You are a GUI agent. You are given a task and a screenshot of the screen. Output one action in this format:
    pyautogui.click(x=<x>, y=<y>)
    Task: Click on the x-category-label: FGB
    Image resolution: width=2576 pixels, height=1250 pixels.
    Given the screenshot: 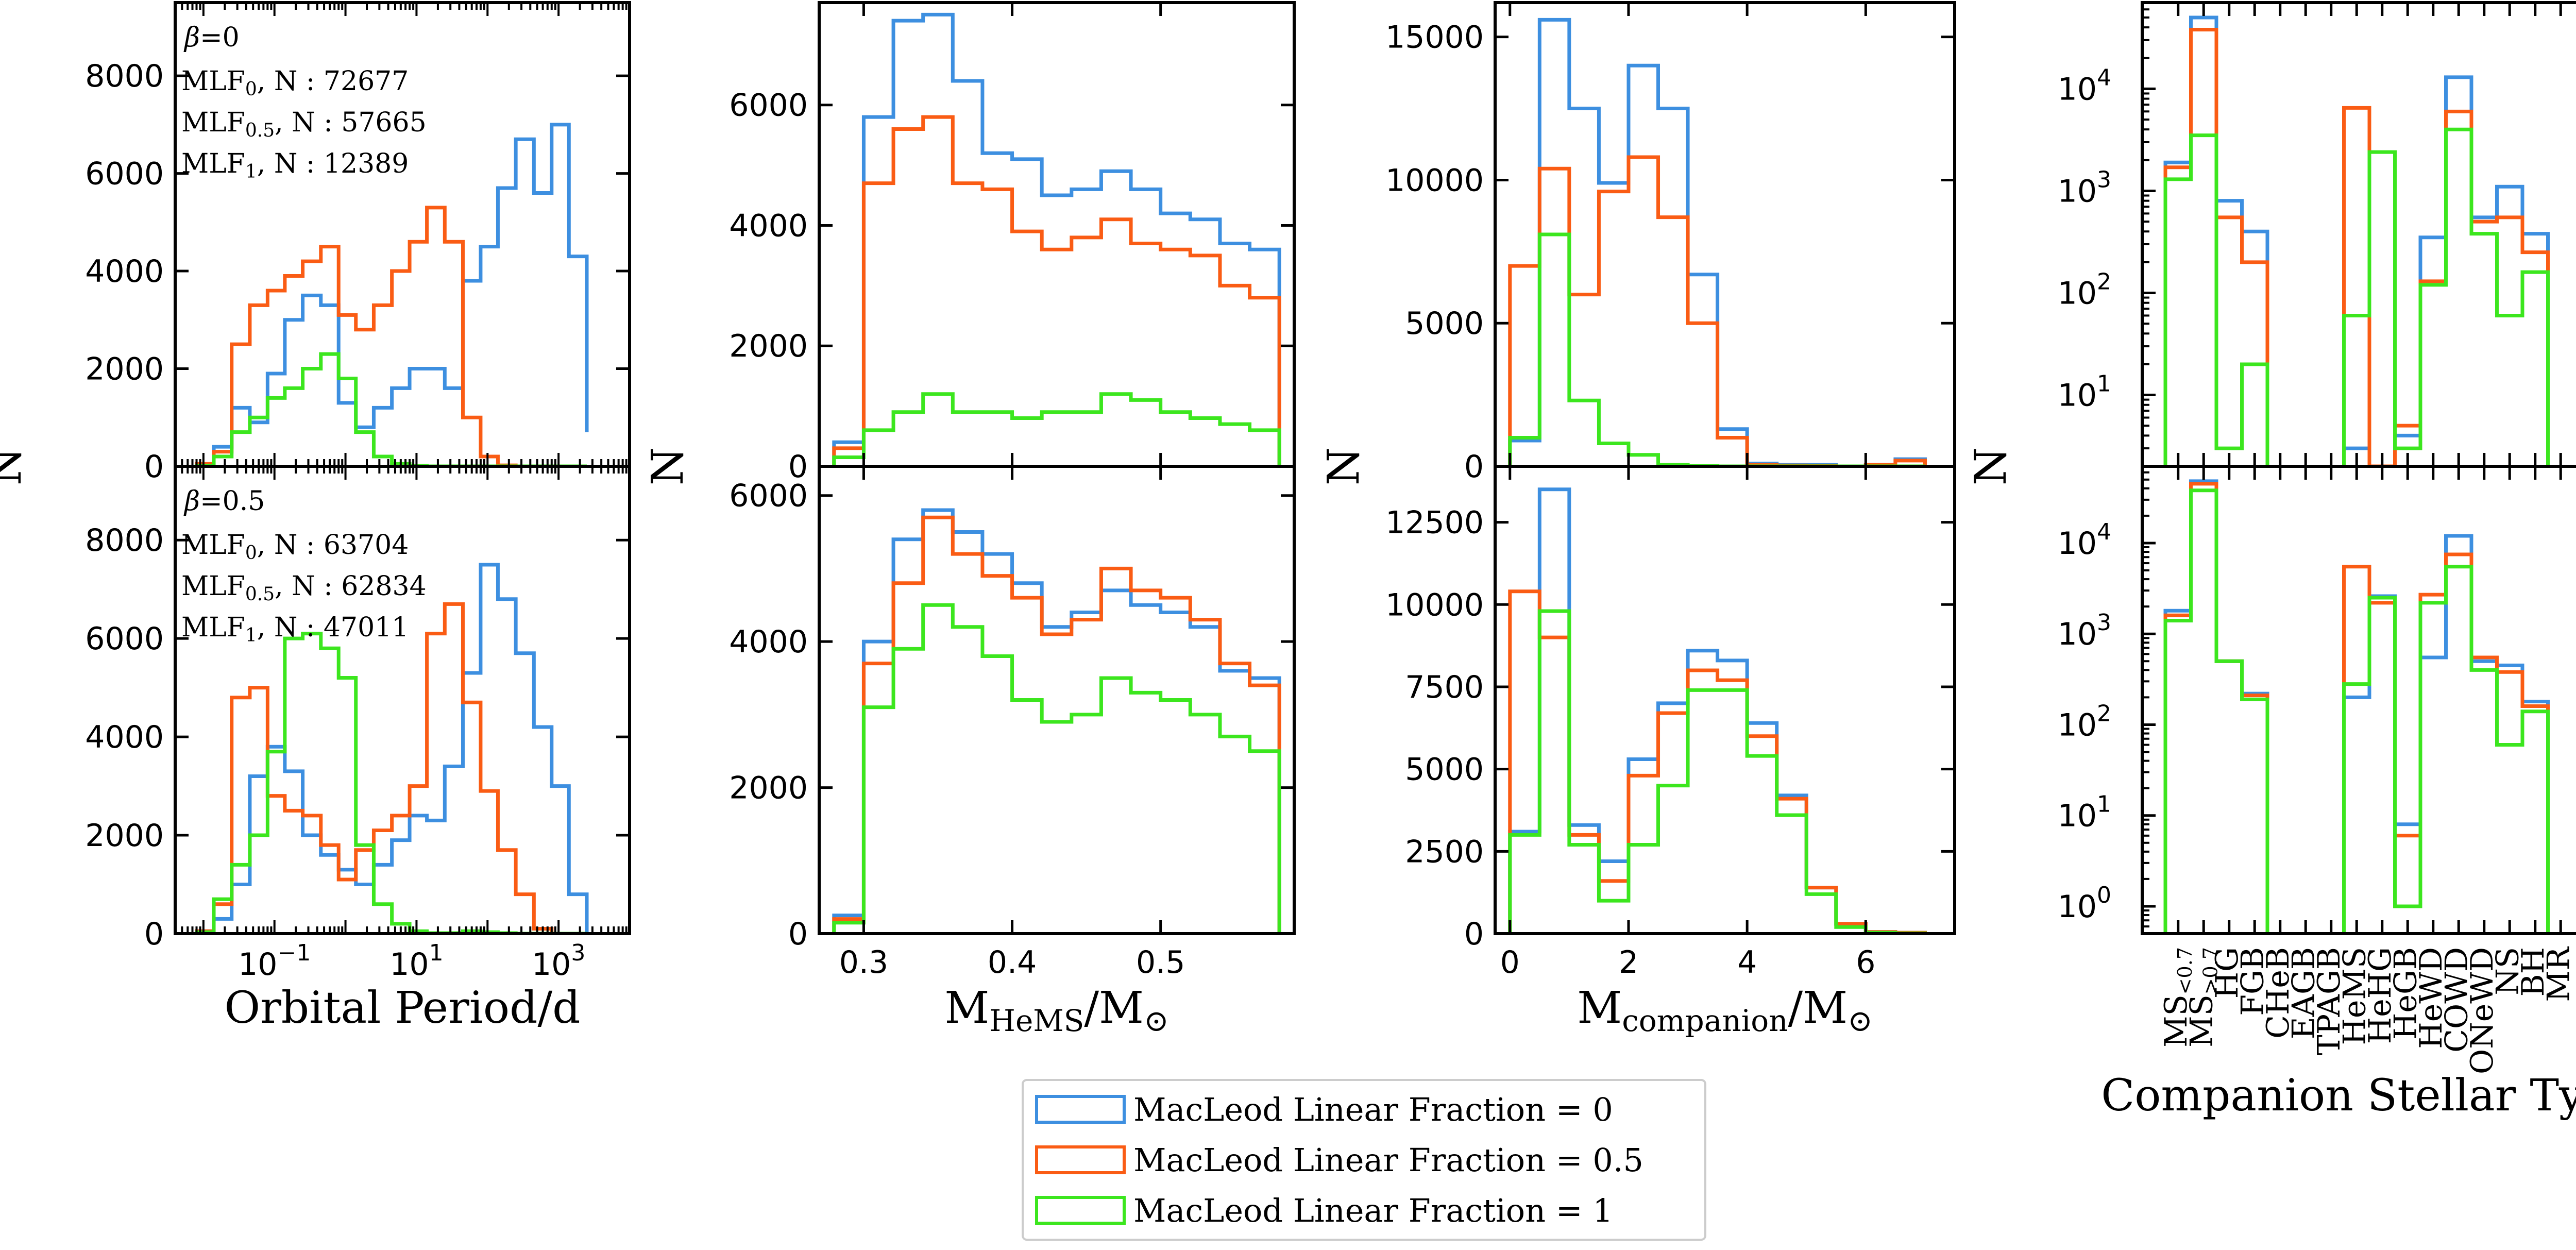 What is the action you would take?
    pyautogui.click(x=2252, y=981)
    